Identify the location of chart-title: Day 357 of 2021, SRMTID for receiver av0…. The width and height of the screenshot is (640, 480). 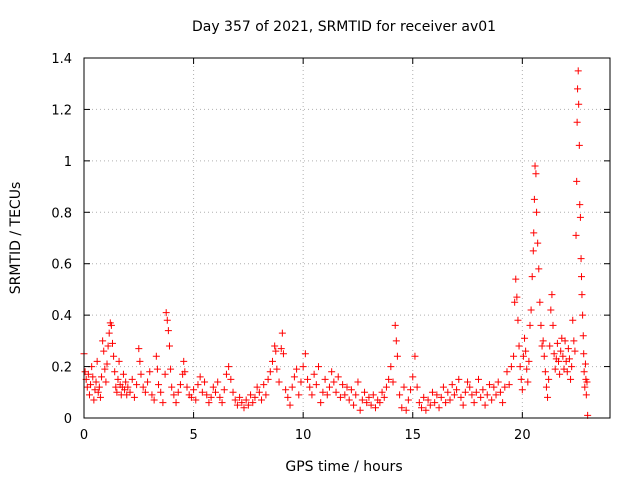
(344, 27).